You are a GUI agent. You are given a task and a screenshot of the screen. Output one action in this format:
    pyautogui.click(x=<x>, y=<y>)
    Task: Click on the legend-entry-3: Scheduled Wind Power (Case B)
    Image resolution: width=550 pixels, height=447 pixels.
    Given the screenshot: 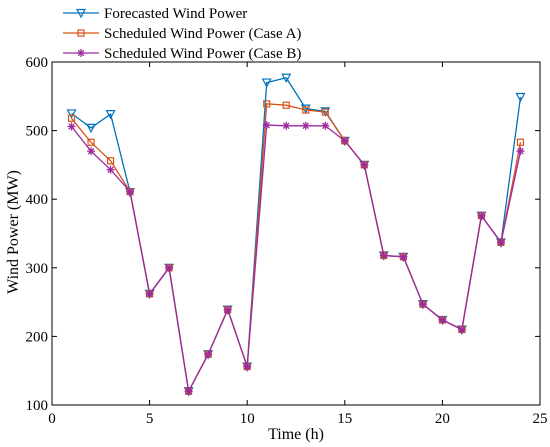 What is the action you would take?
    pyautogui.click(x=182, y=54)
    